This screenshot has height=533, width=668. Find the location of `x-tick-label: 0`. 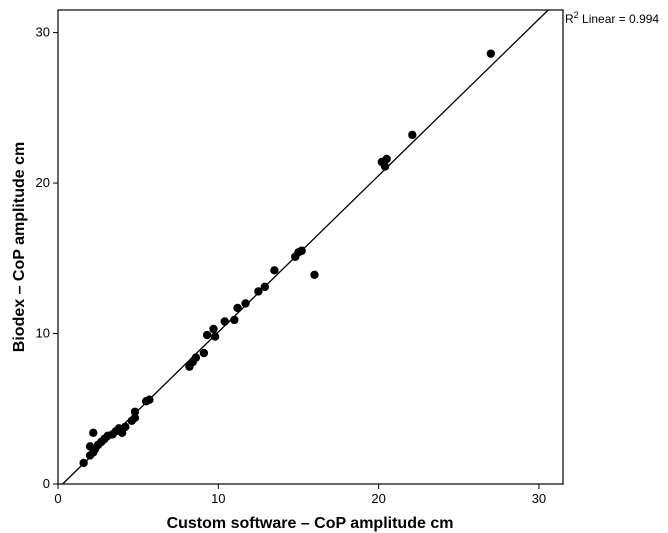

x-tick-label: 0 is located at coordinates (57, 498).